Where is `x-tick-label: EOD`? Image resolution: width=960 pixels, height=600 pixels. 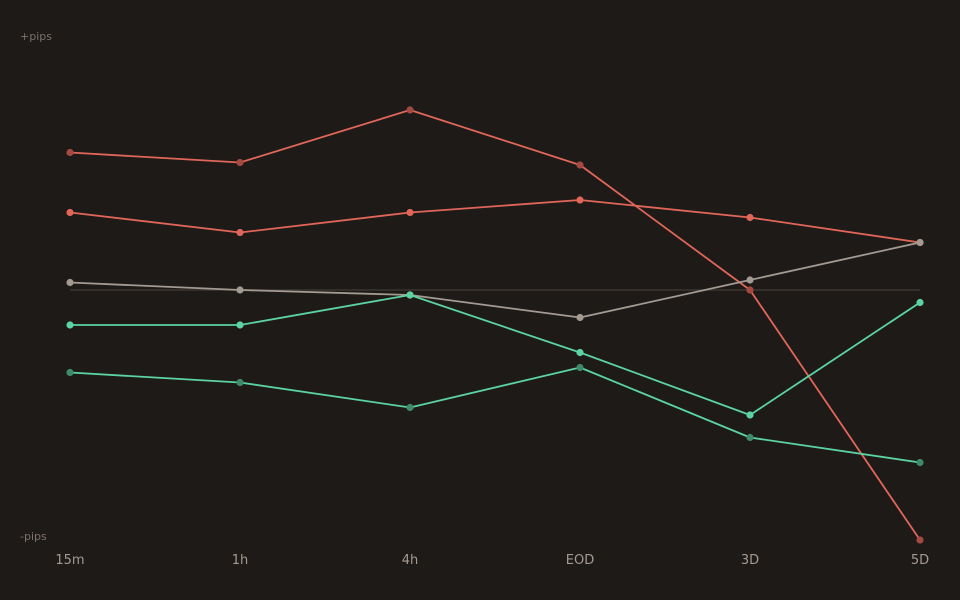 x-tick-label: EOD is located at coordinates (580, 560).